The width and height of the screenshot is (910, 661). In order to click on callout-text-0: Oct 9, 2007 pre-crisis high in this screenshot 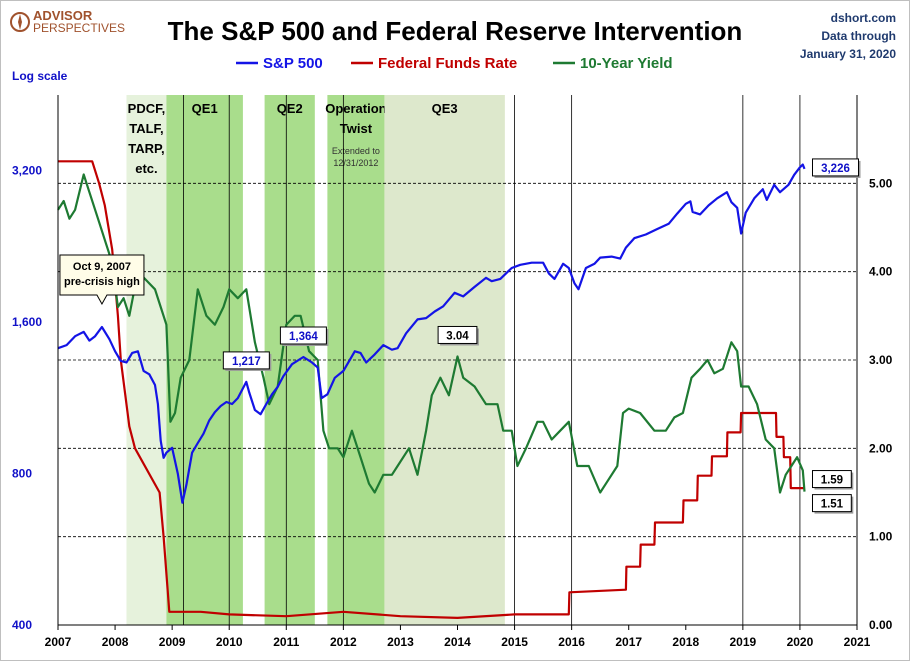, I will do `click(102, 274)`.